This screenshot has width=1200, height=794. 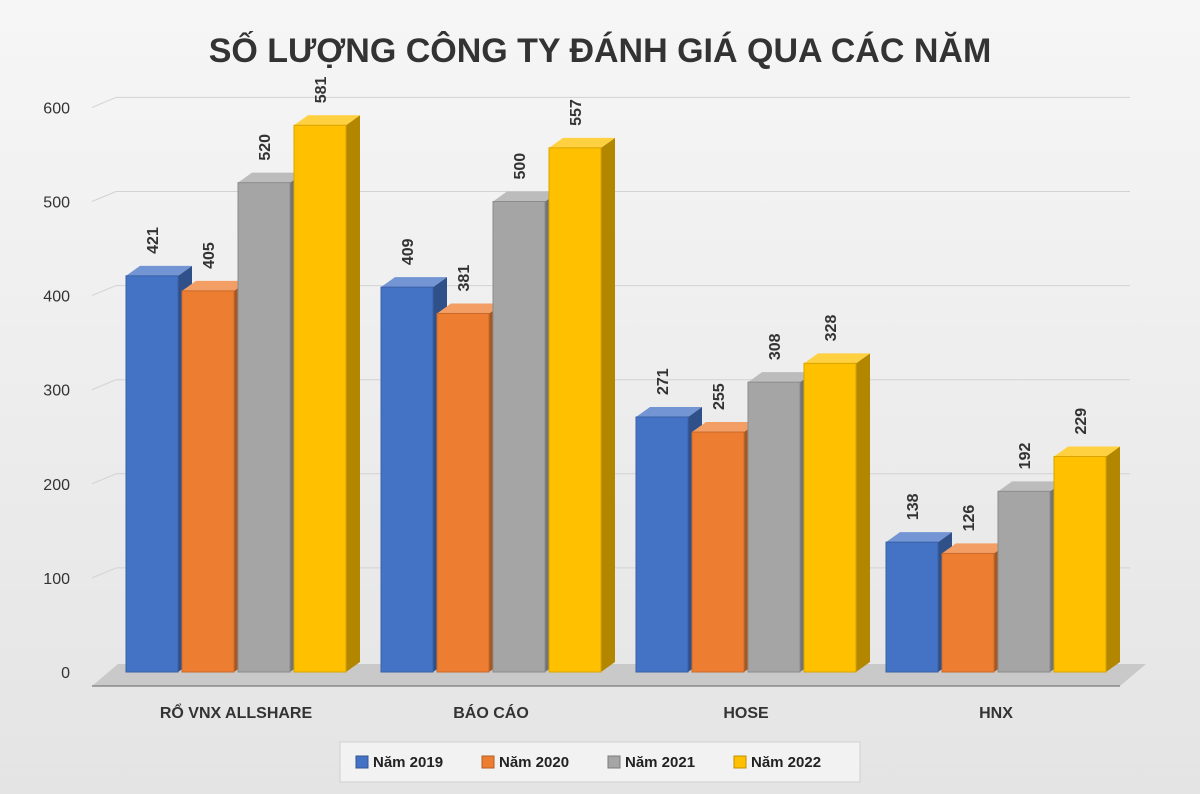 What do you see at coordinates (209, 255) in the screenshot?
I see `data-label: 405` at bounding box center [209, 255].